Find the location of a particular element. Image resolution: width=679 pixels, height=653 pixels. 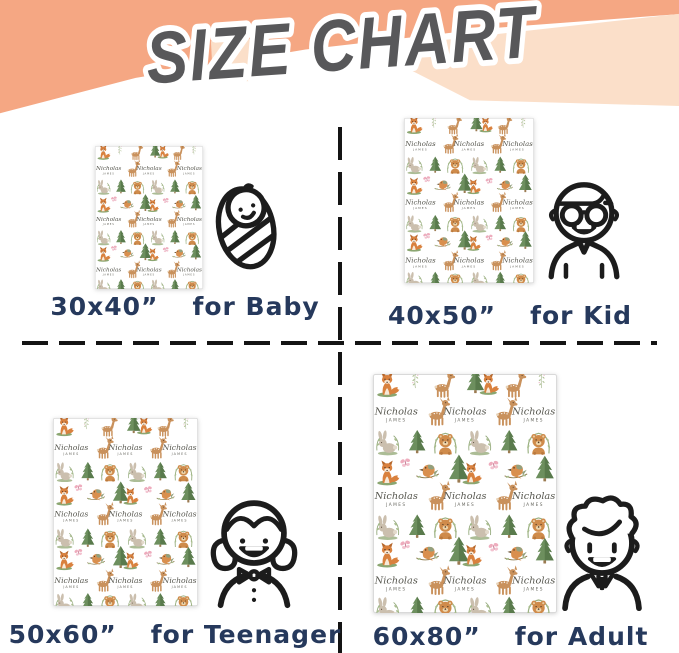

man-icon is located at coordinates (602, 553).